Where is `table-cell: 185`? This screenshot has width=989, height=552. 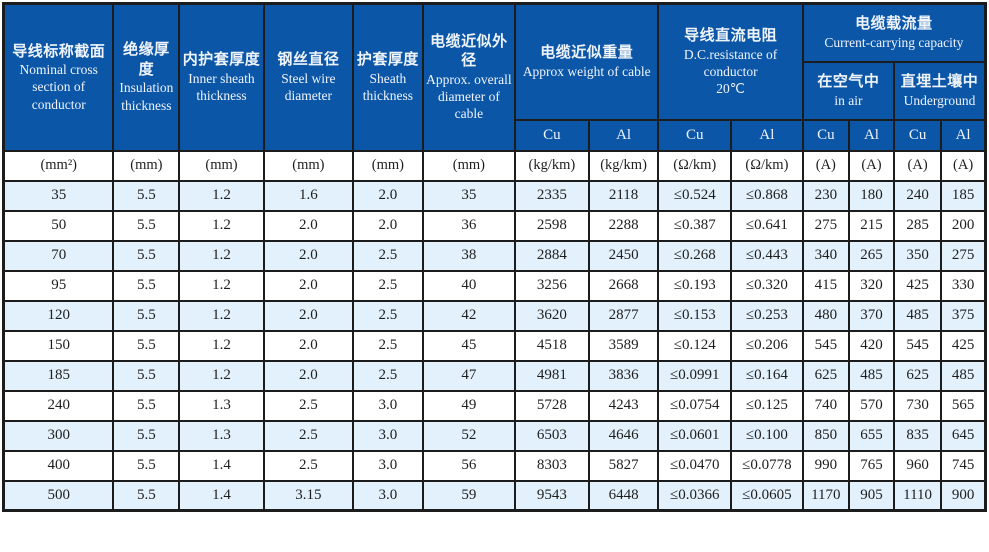 table-cell: 185 is located at coordinates (58, 375).